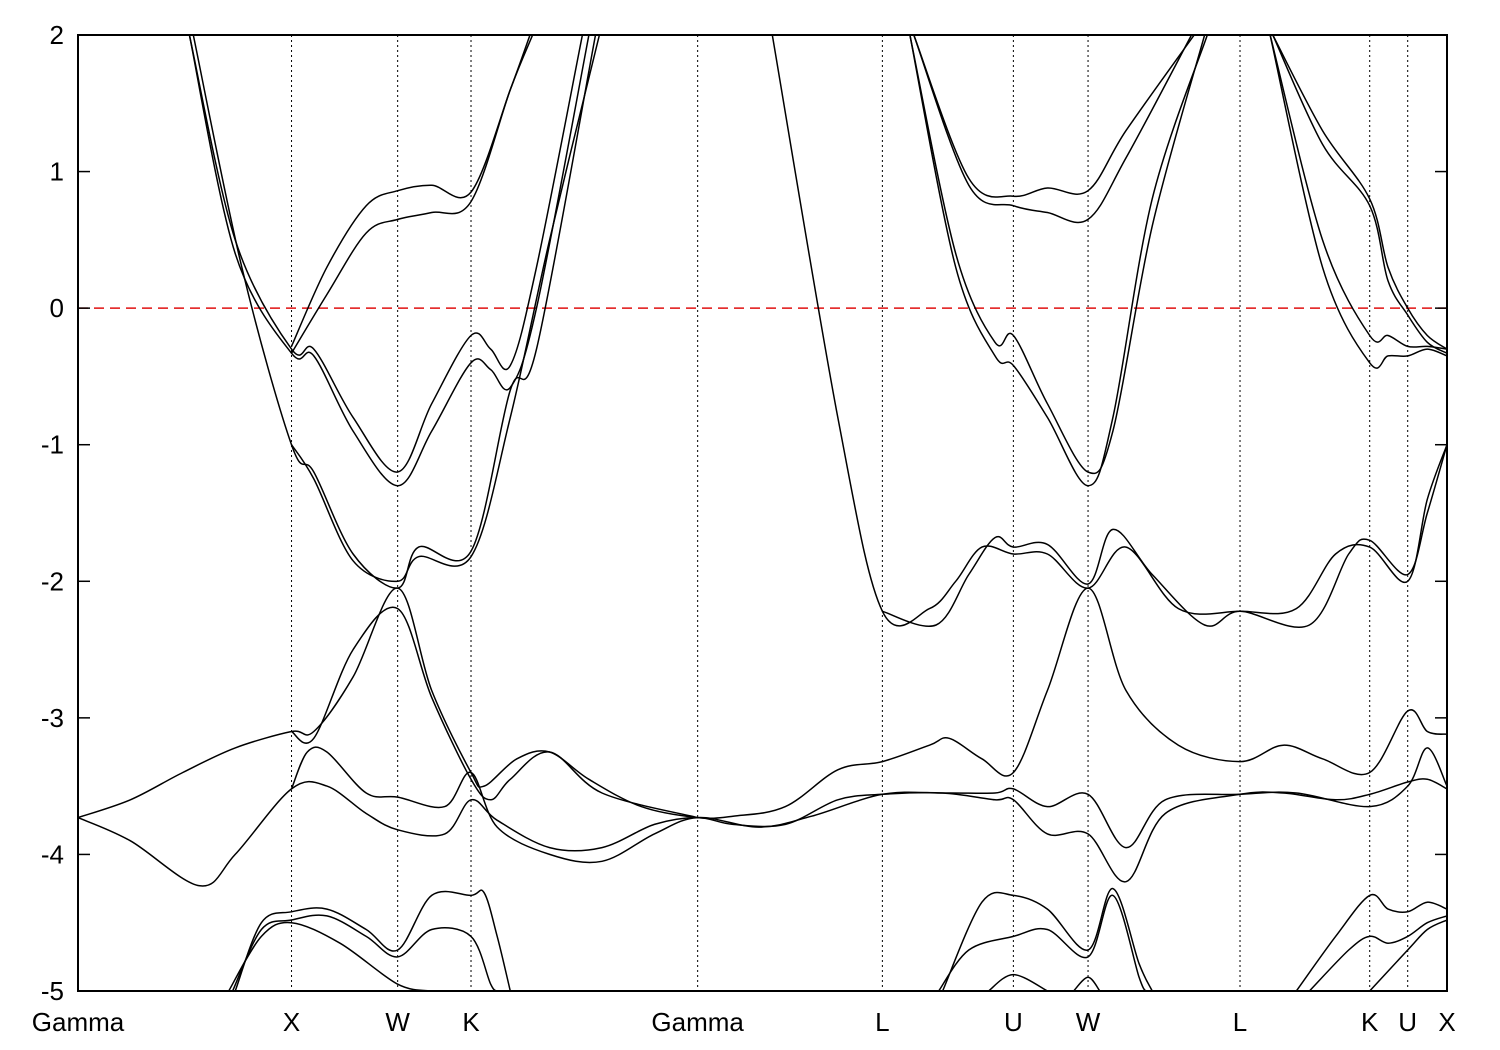 The width and height of the screenshot is (1500, 1050). Describe the element at coordinates (57, 35) in the screenshot. I see `y-tick-label: 2` at that location.